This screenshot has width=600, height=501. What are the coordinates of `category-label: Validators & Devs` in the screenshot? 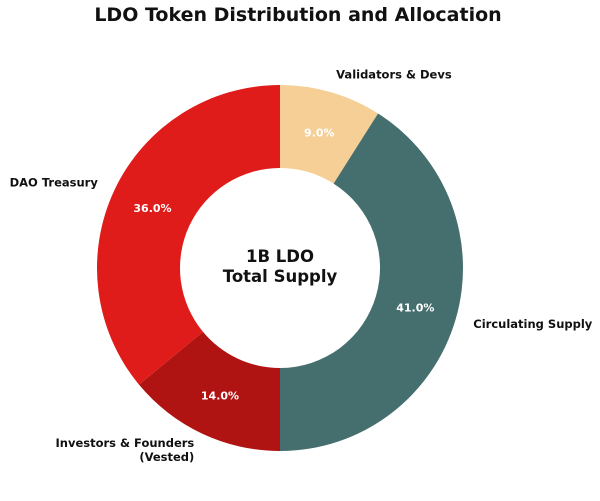 It's located at (394, 75).